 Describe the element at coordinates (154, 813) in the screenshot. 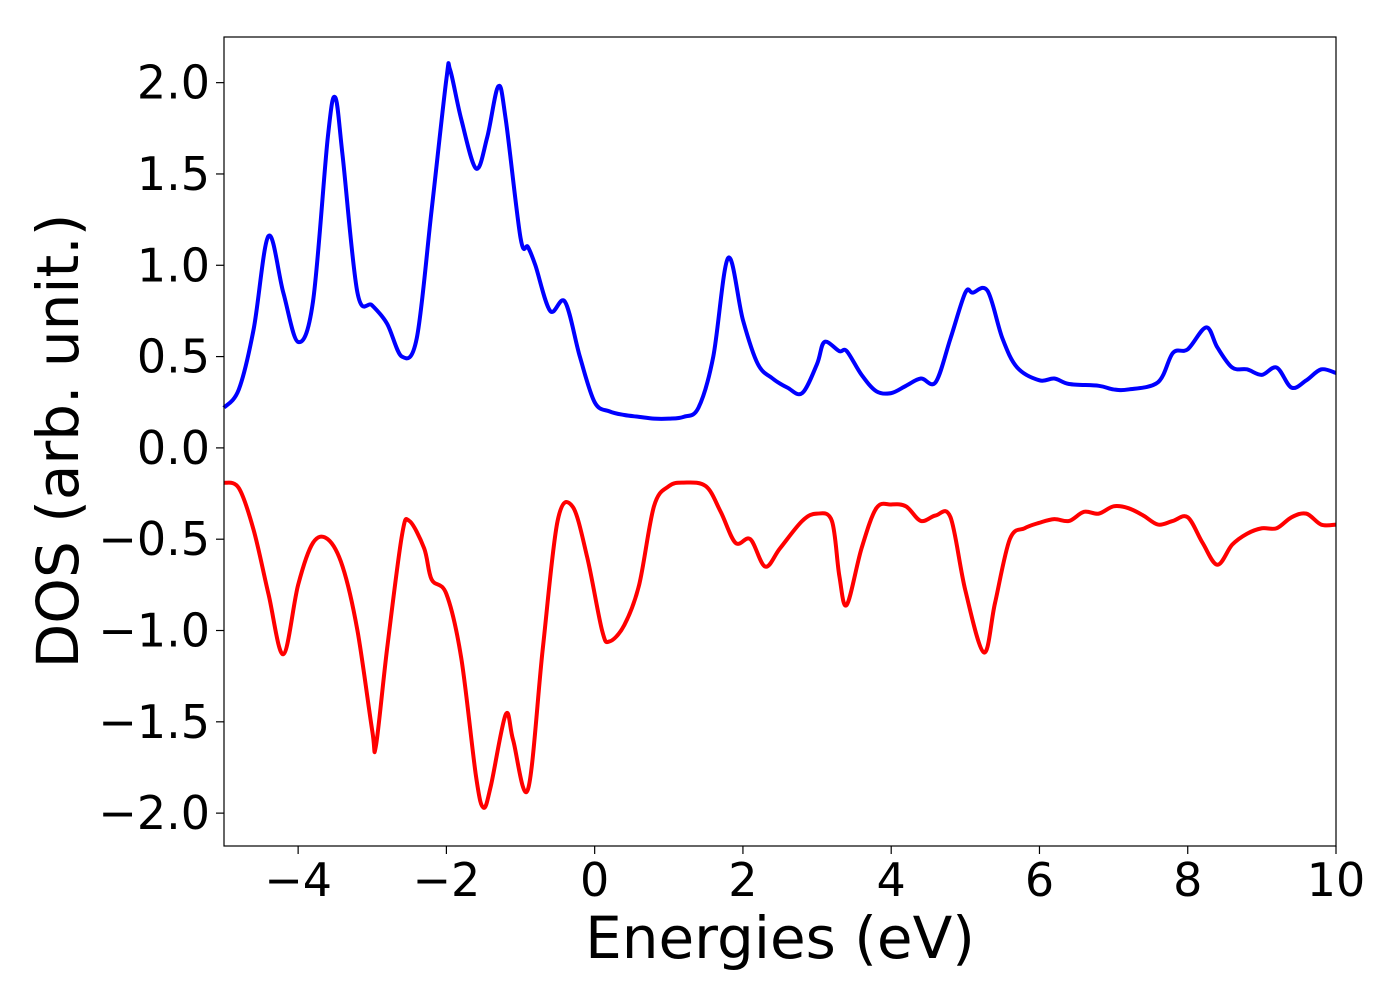

I see `y-tick-label: −2.0` at that location.